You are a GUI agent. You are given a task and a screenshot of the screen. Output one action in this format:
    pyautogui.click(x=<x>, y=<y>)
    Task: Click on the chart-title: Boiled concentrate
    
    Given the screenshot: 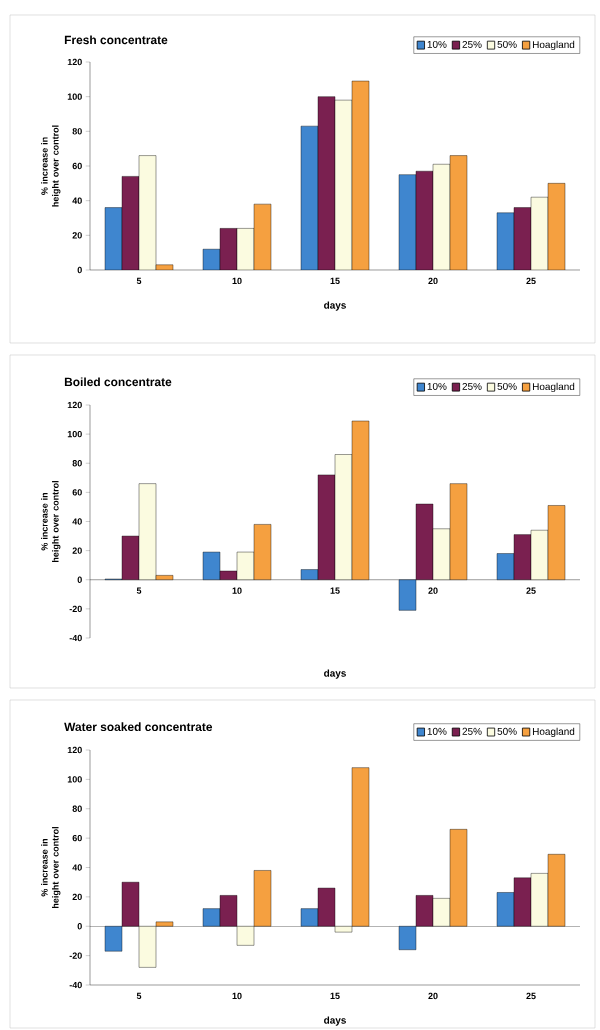 What is the action you would take?
    pyautogui.click(x=118, y=382)
    